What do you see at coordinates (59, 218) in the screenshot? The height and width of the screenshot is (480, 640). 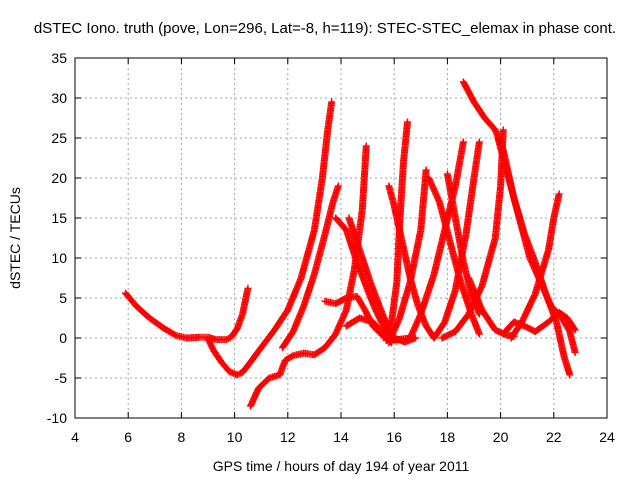 I see `y-tick-label: 15` at bounding box center [59, 218].